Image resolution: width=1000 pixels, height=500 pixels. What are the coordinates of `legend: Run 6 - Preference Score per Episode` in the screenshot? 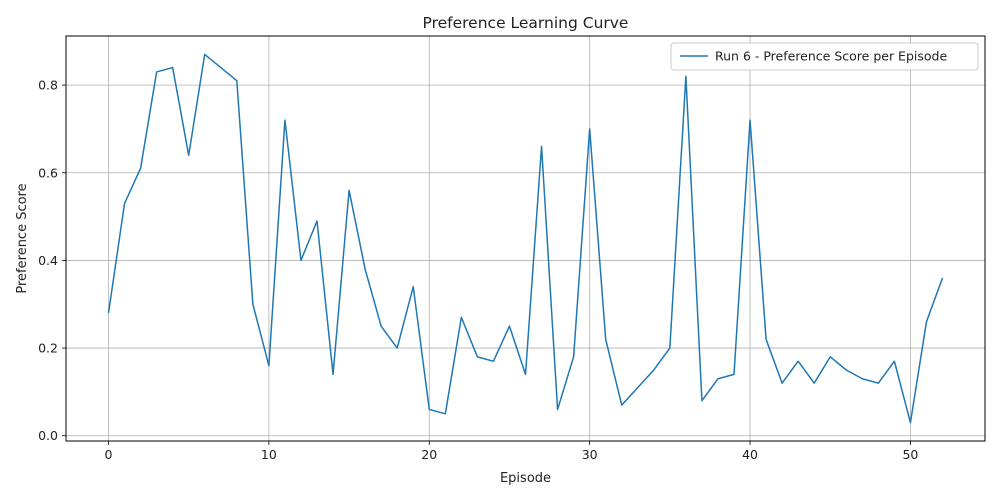 It's located at (824, 56).